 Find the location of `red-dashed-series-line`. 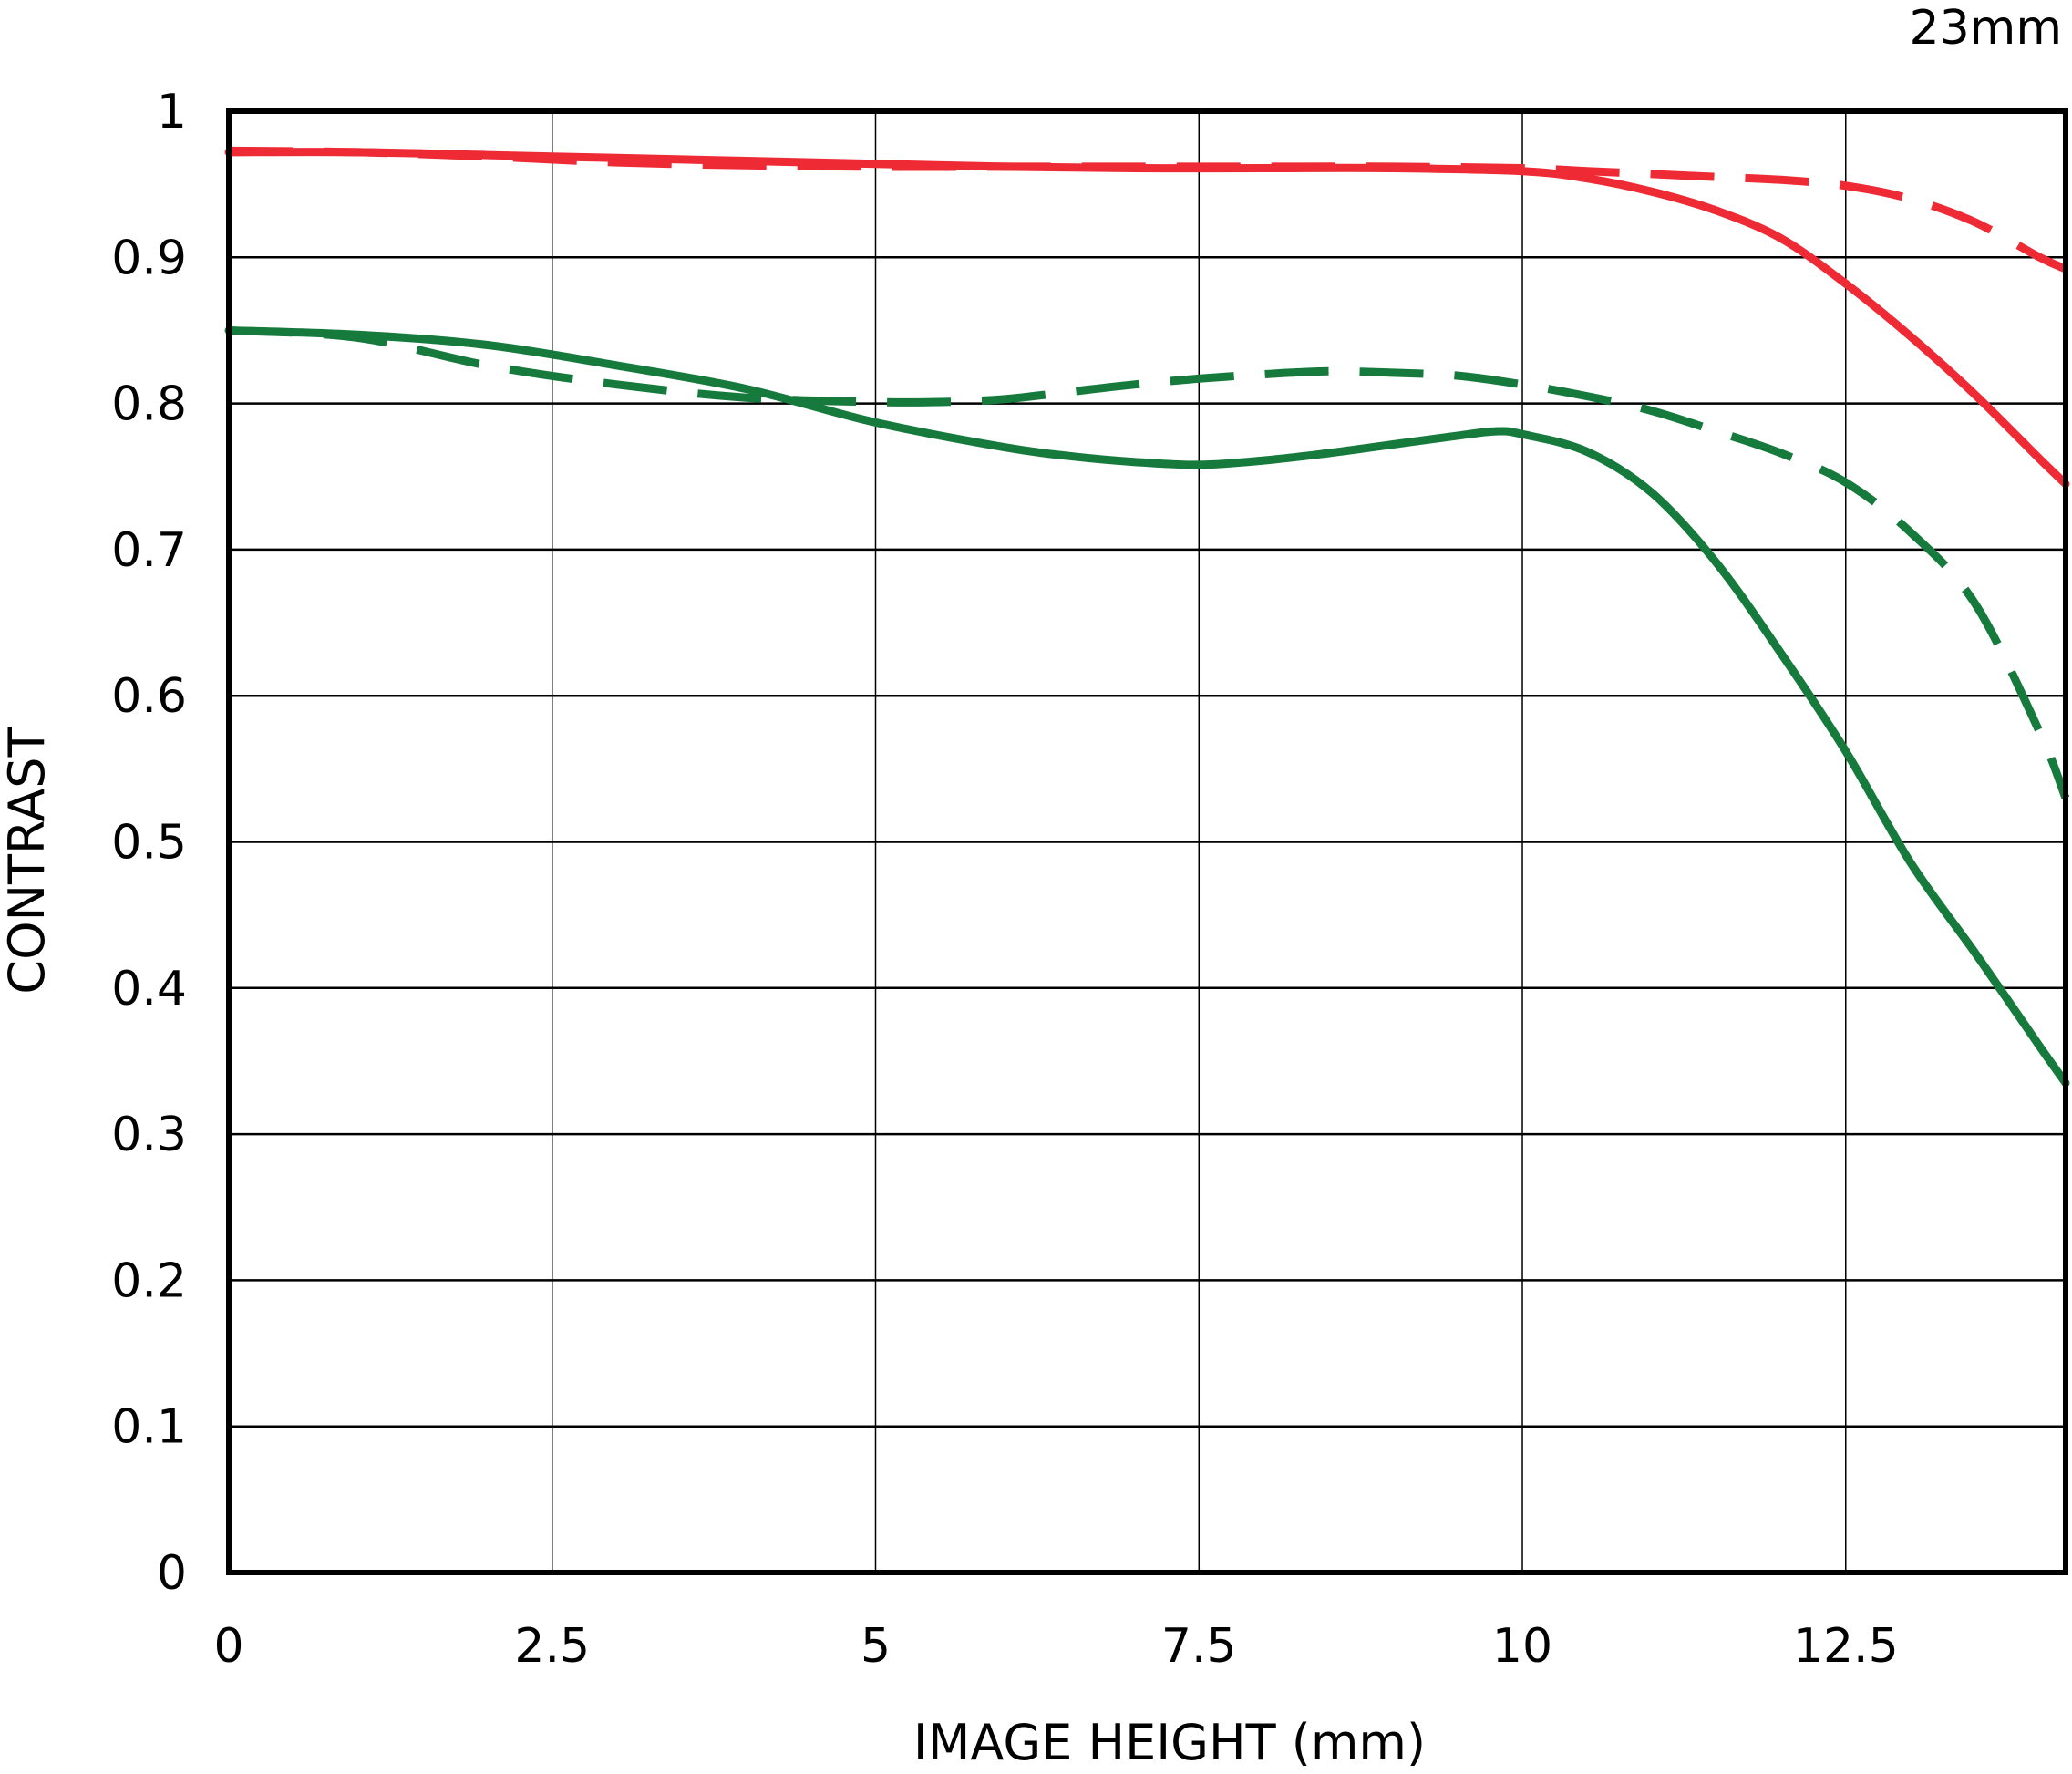

red-dashed-series-line is located at coordinates (1147, 209).